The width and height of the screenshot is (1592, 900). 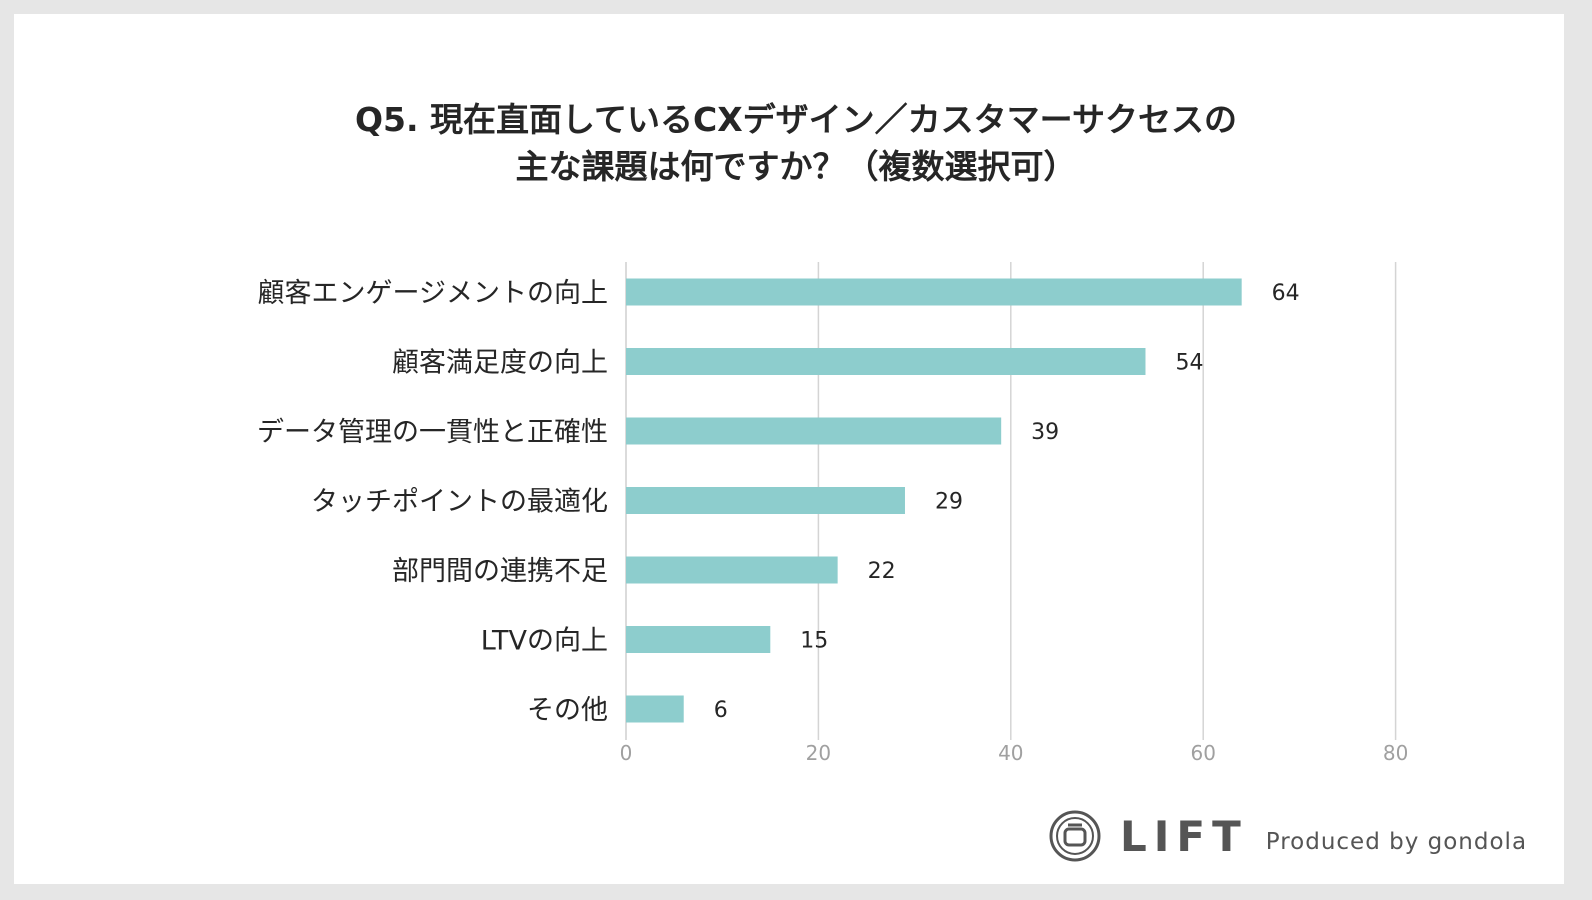 What do you see at coordinates (1396, 842) in the screenshot?
I see `produced-by-text: Produced by gondola` at bounding box center [1396, 842].